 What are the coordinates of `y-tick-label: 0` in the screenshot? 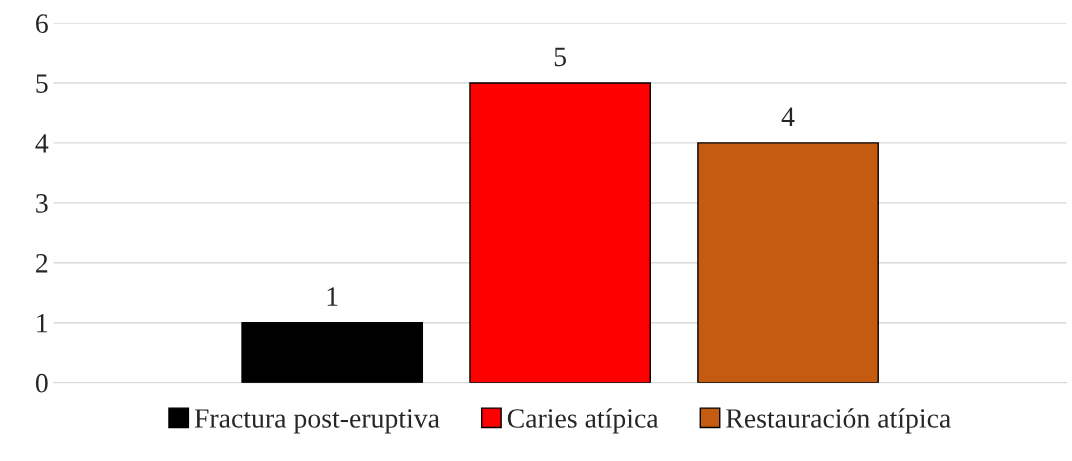 It's located at (41, 383).